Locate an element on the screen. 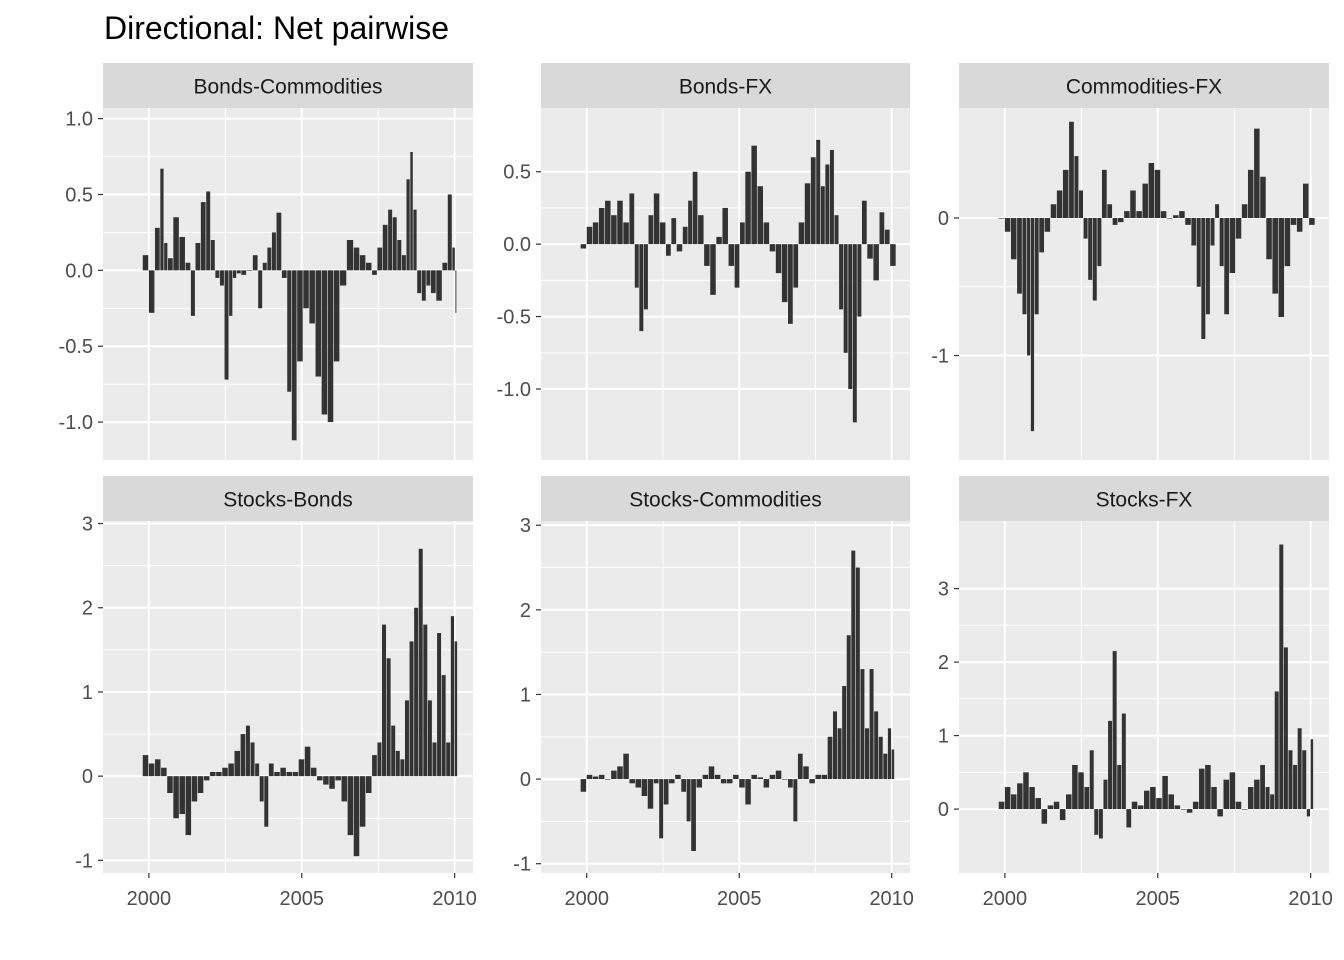 This screenshot has width=1344, height=960. y-tick-label: 3 is located at coordinates (87, 525).